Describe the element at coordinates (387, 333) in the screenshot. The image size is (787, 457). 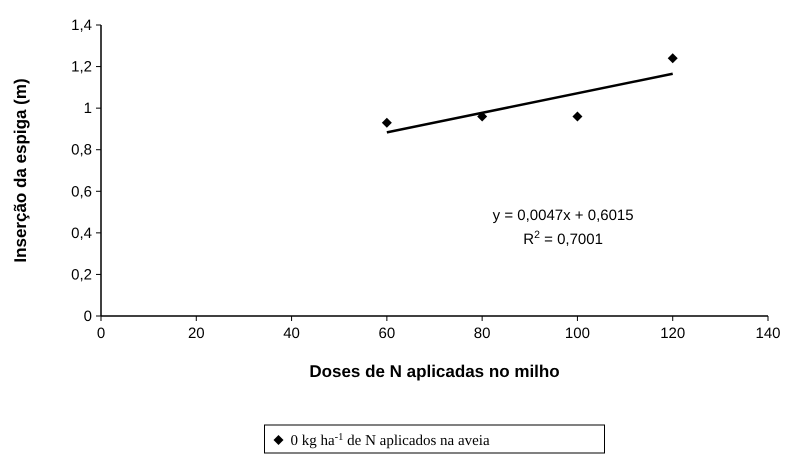
I see `x-tick-label: 60` at that location.